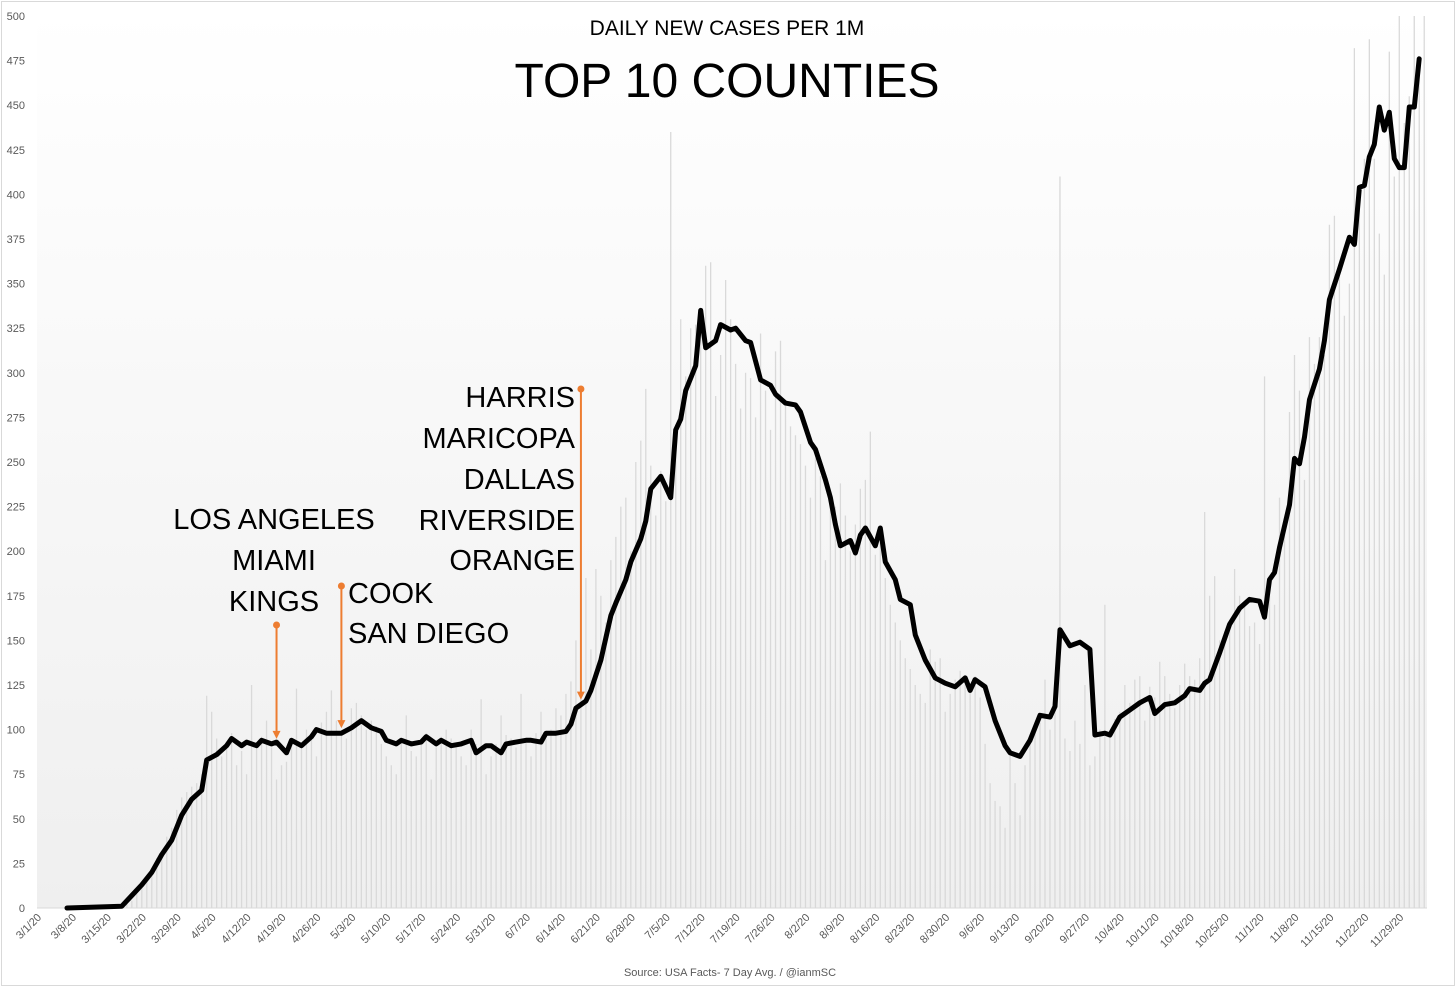 Image resolution: width=1456 pixels, height=987 pixels. I want to click on x-tick-label: 8/9/20, so click(832, 927).